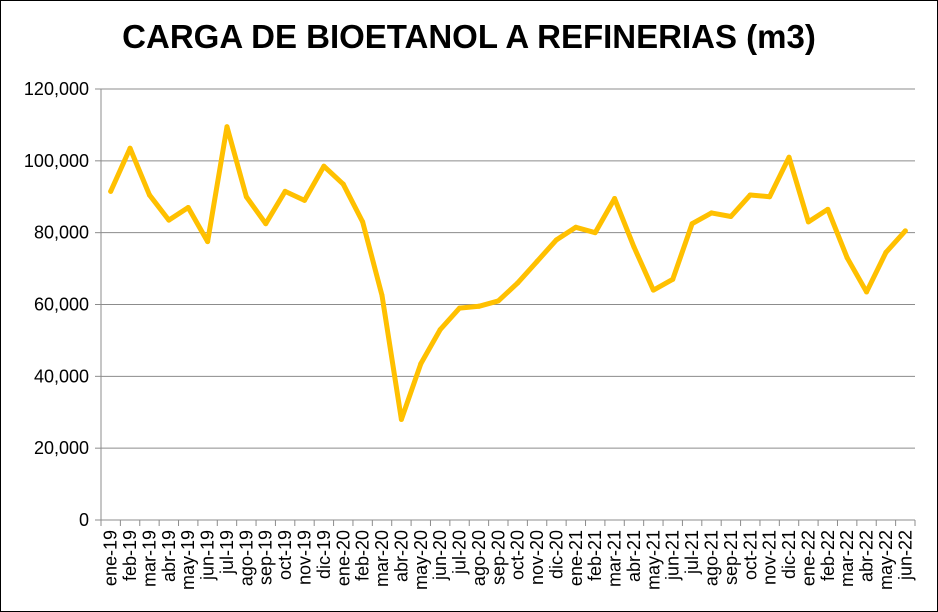 This screenshot has height=612, width=938. I want to click on y-tick-label: 60,000, so click(61, 305).